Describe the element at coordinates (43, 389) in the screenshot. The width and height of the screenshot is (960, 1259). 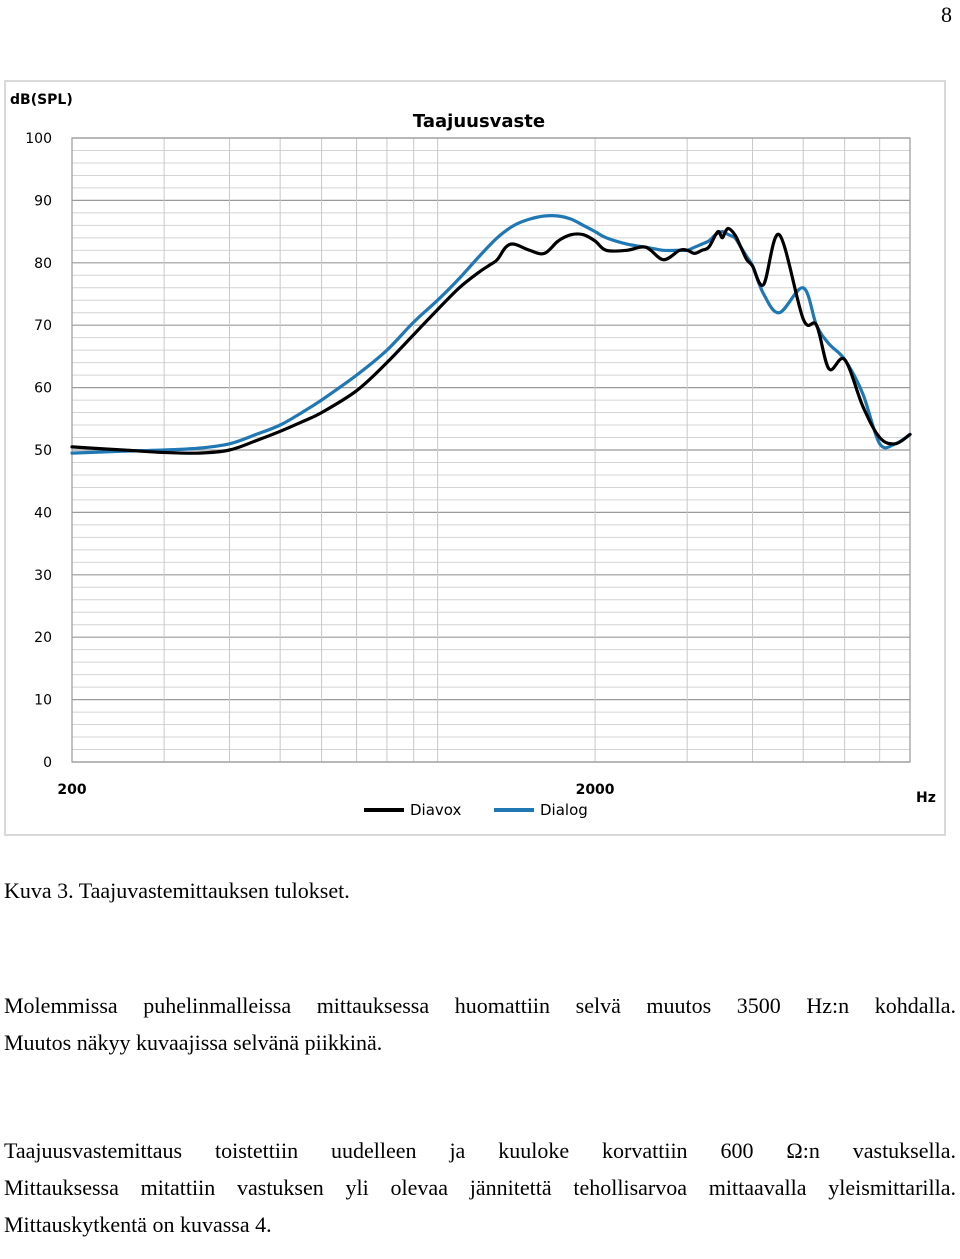
I see `y-tick-label: 60` at that location.